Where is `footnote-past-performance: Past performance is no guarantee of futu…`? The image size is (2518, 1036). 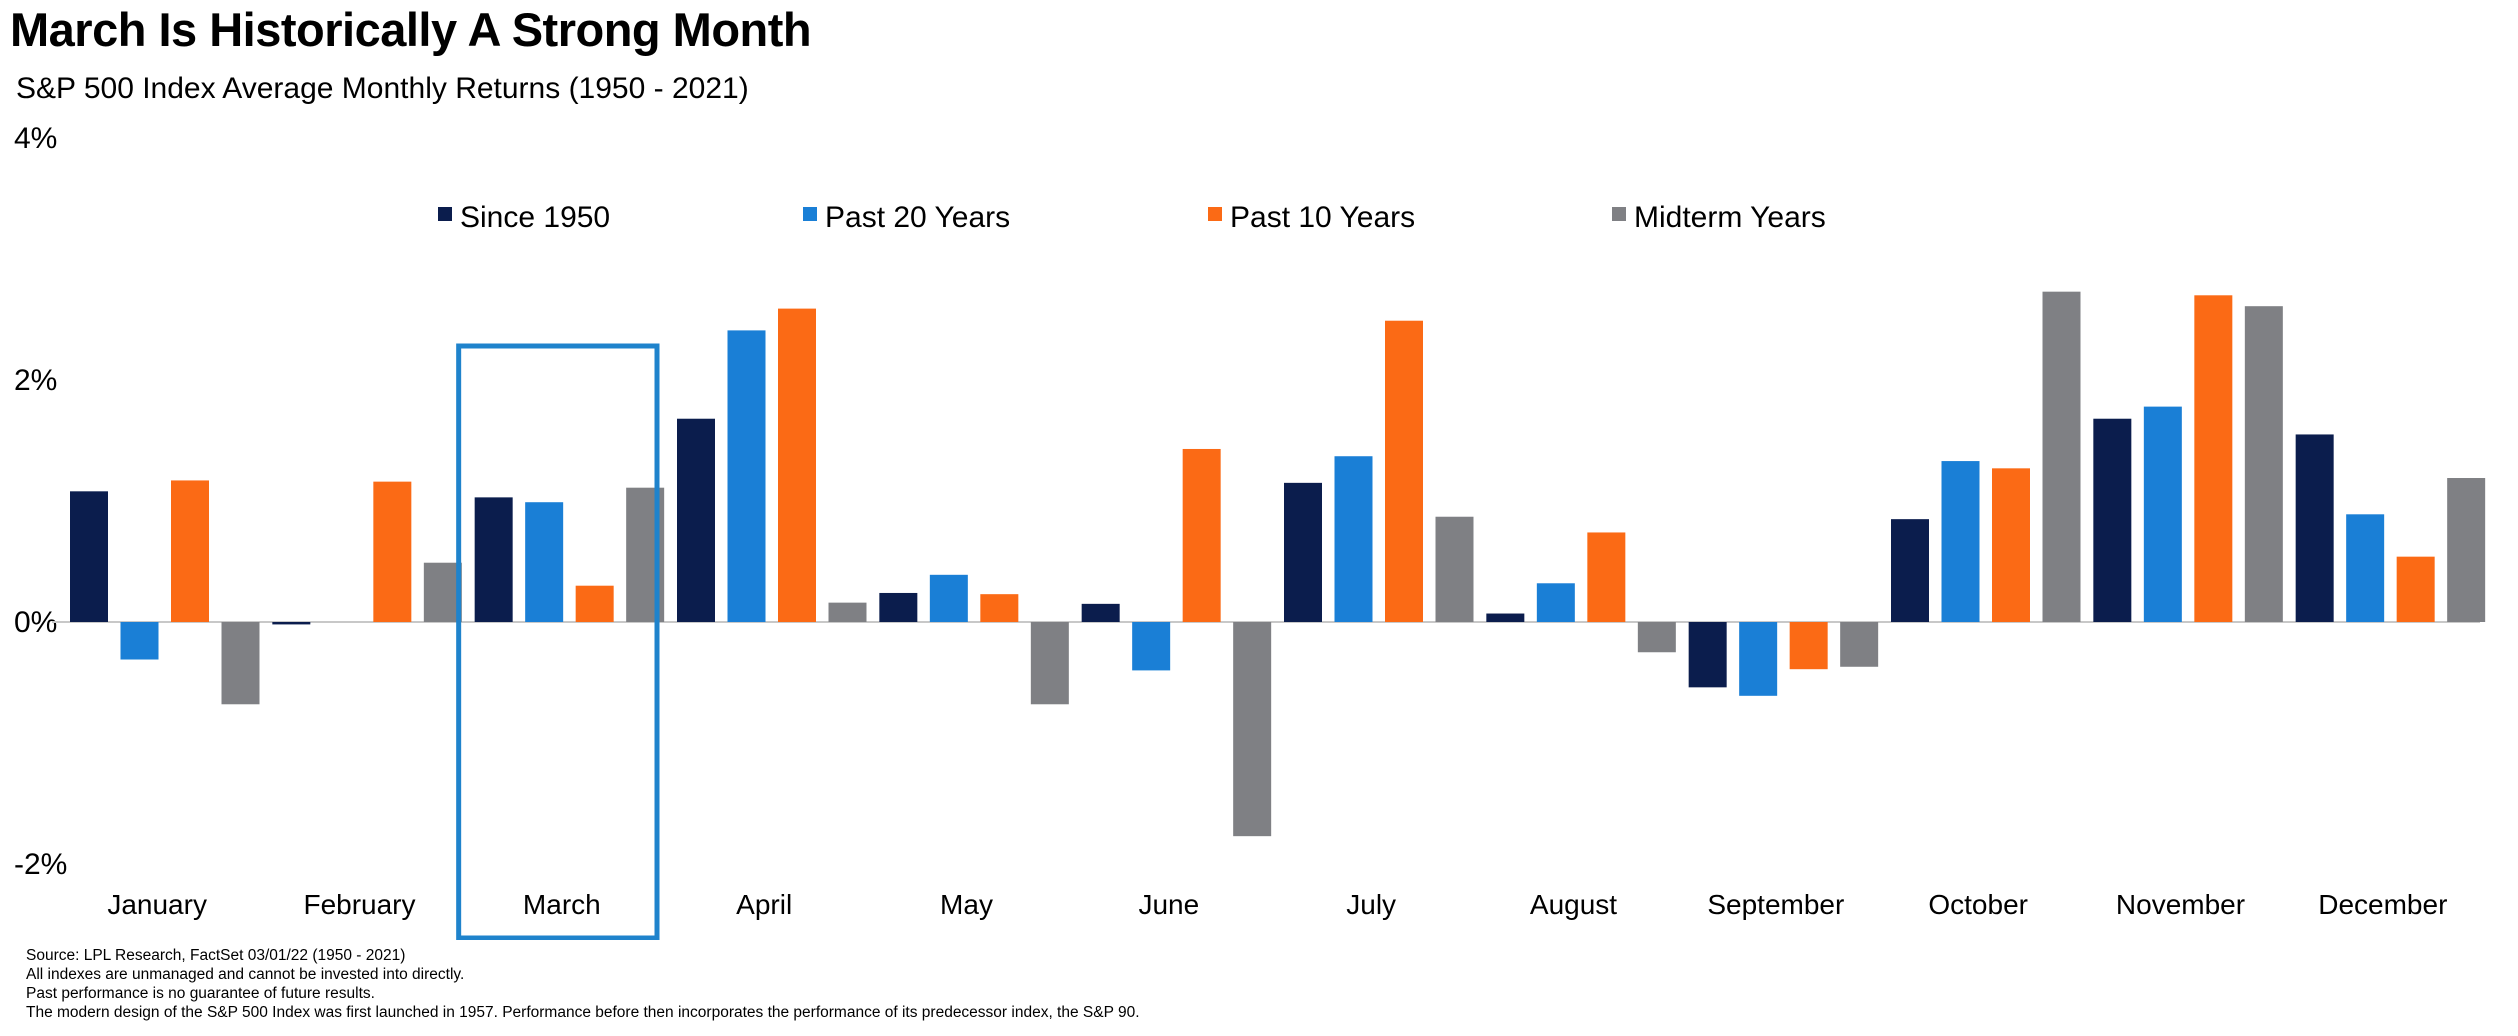 footnote-past-performance: Past performance is no guarantee of futu… is located at coordinates (200, 993).